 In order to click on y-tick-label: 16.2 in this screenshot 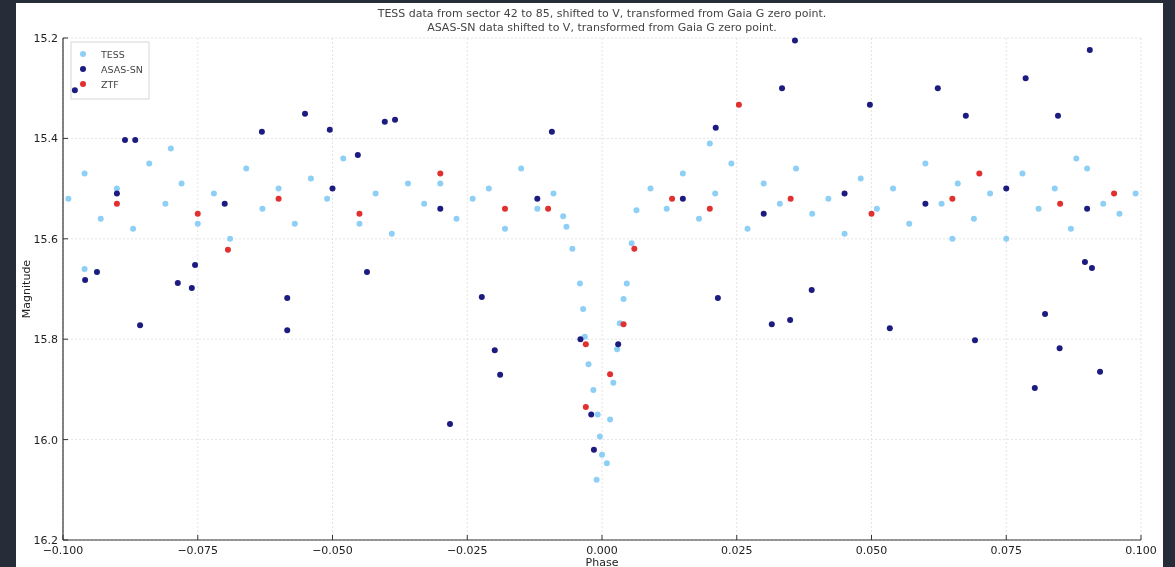, I will do `click(45, 540)`.